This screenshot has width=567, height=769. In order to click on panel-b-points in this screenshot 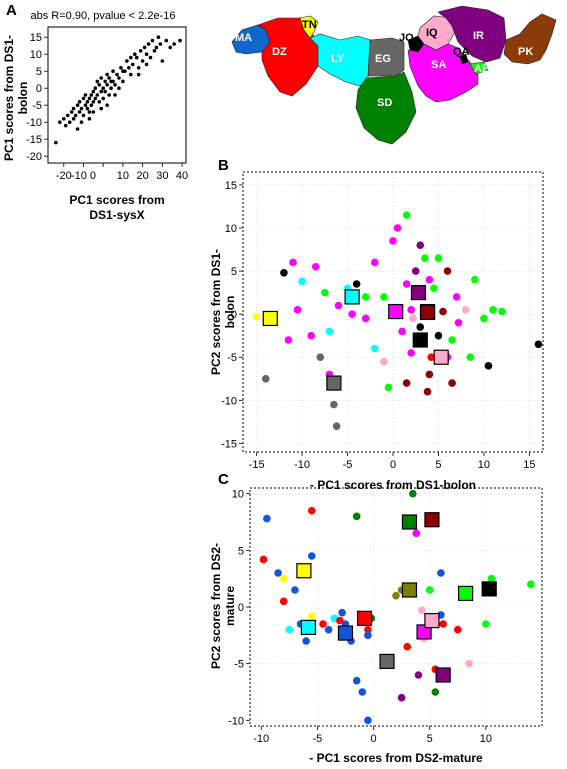, I will do `click(397, 320)`.